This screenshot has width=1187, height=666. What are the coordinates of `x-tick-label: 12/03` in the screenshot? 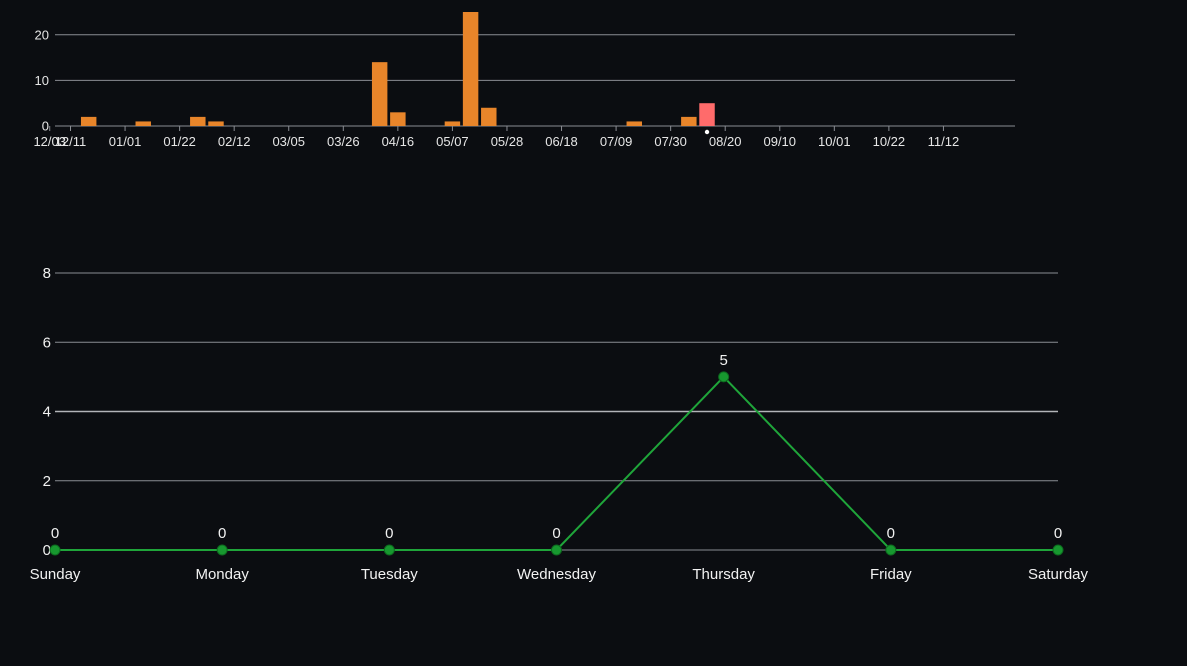 It's located at (49, 141).